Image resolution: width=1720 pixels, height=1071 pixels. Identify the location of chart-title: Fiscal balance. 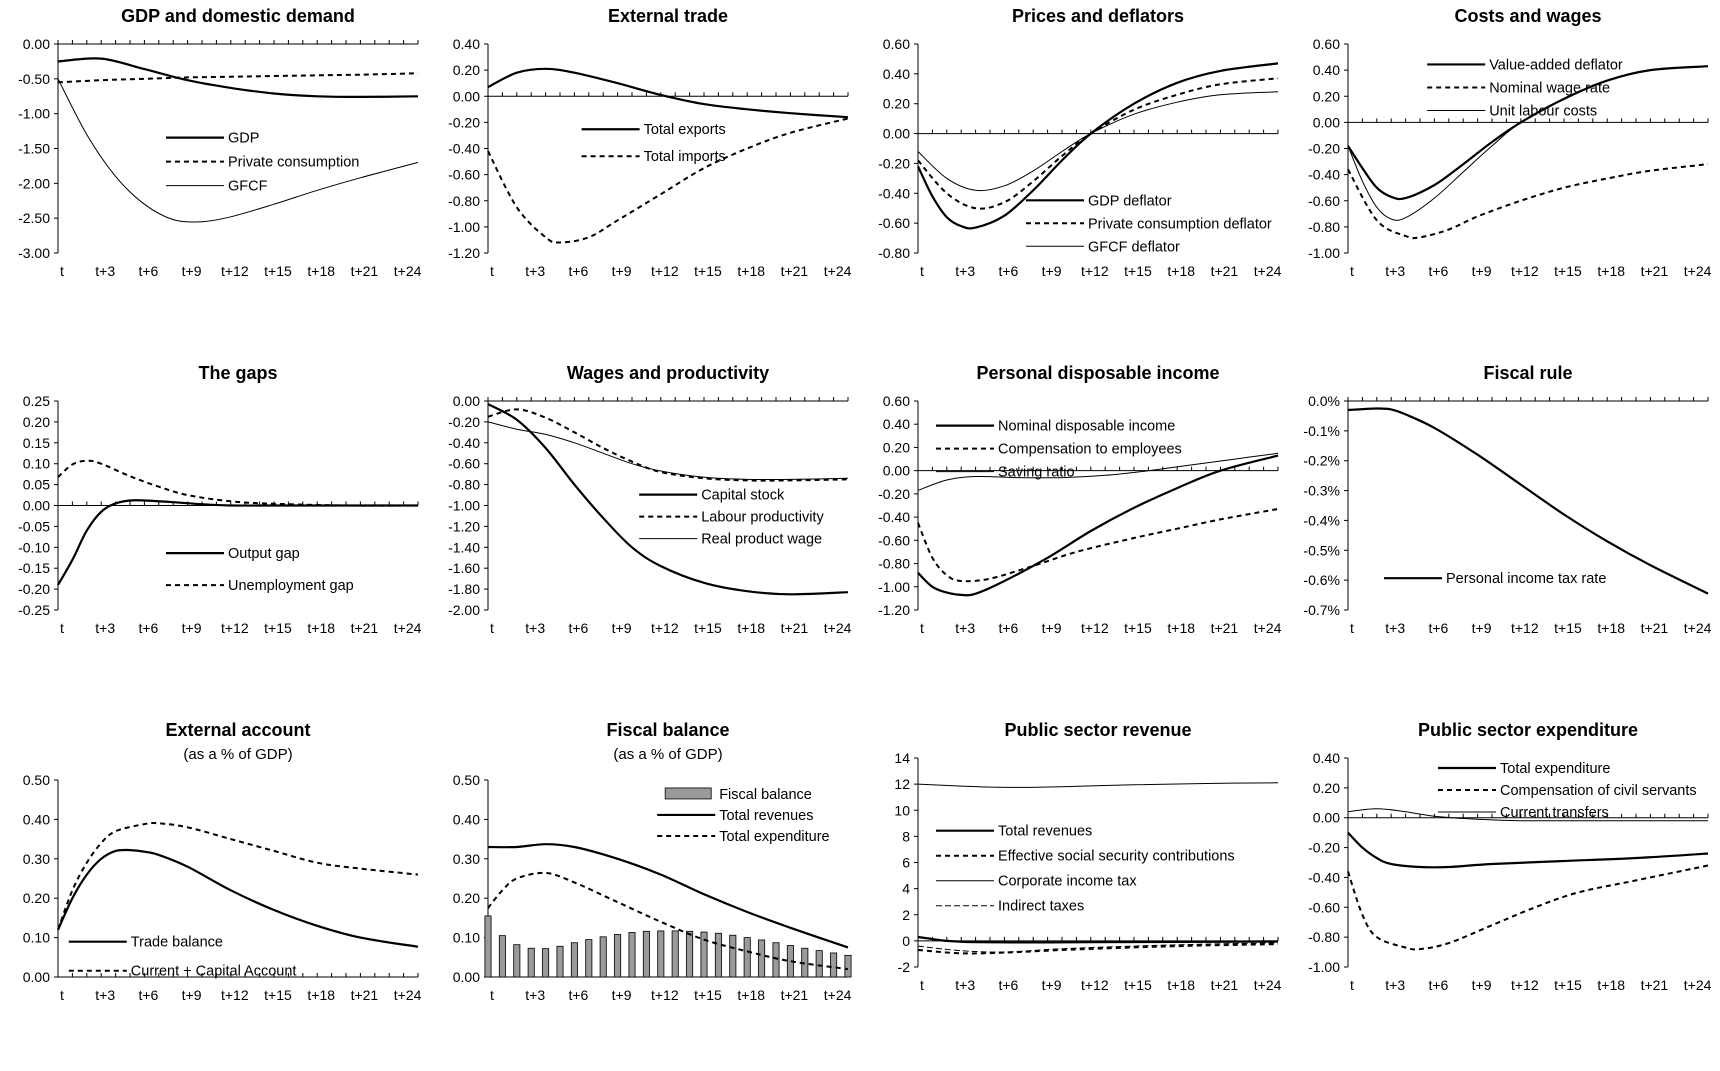
(667, 730).